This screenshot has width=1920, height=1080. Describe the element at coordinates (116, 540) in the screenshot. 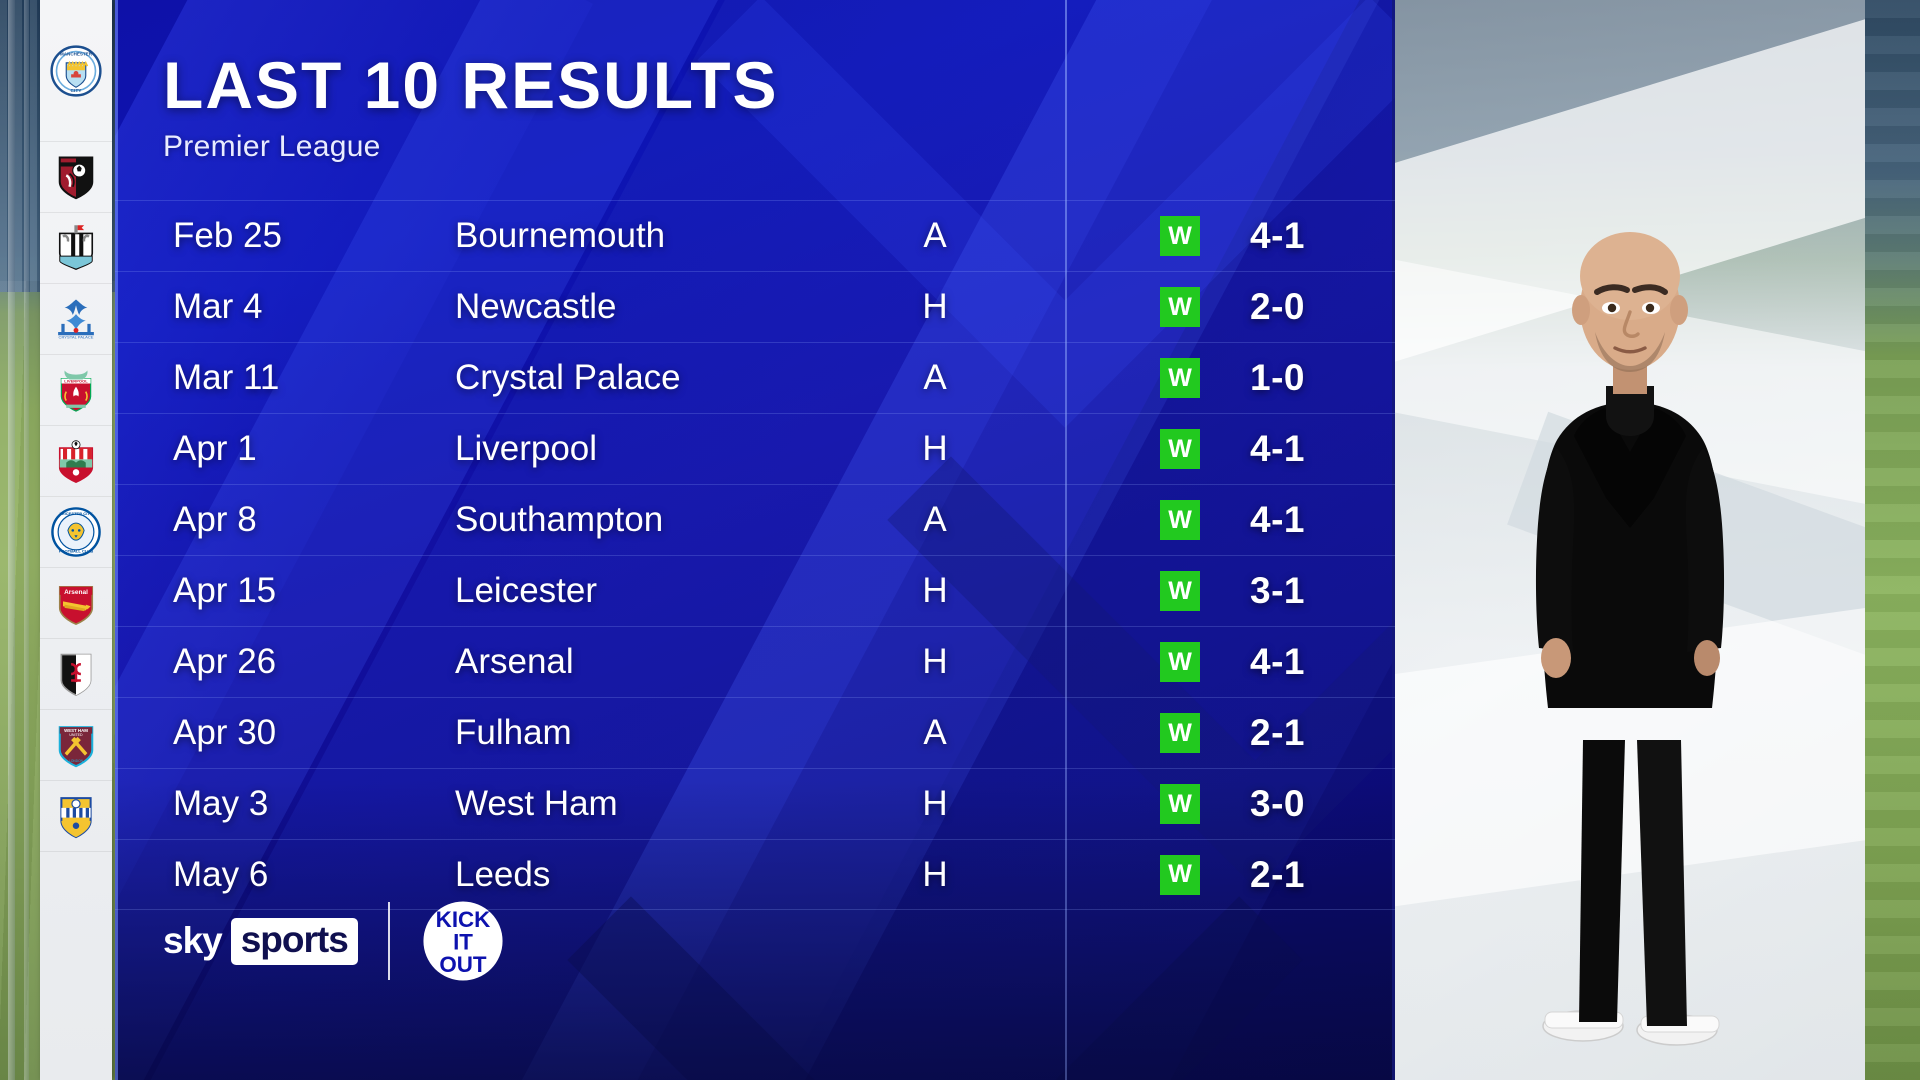

I see `panel-left-edge` at that location.